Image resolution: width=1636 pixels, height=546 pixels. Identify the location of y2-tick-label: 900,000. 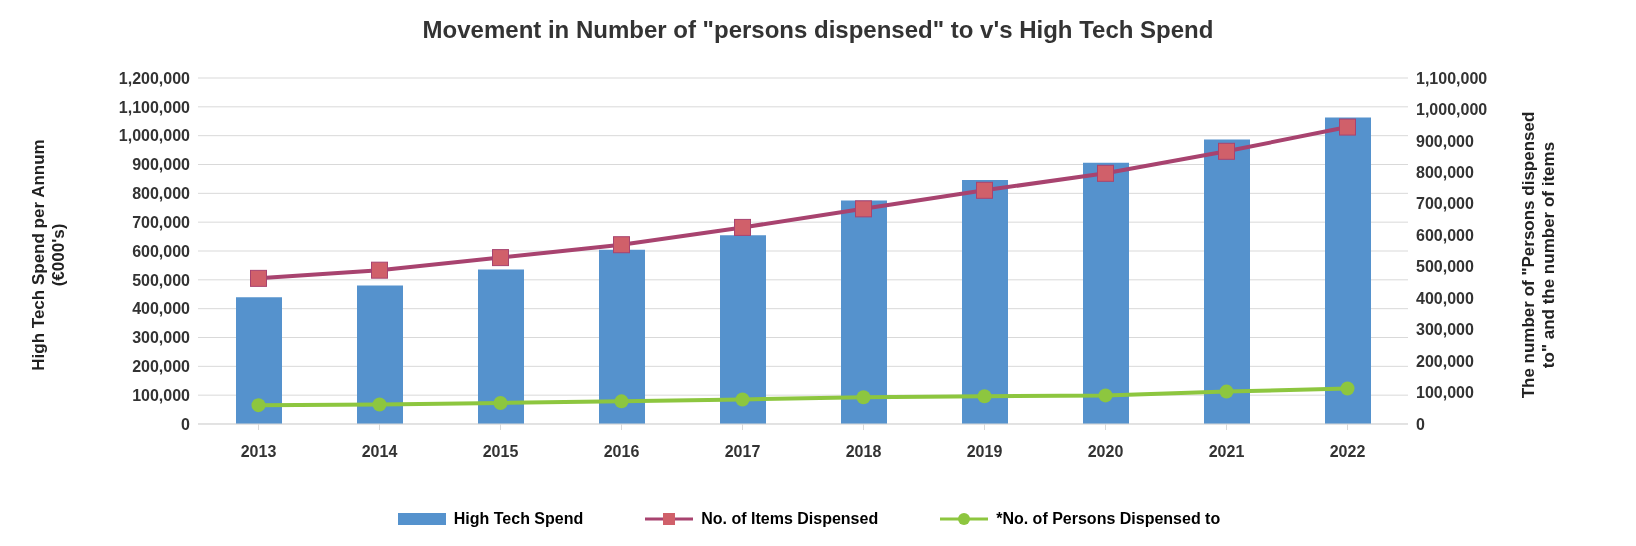
(1445, 141).